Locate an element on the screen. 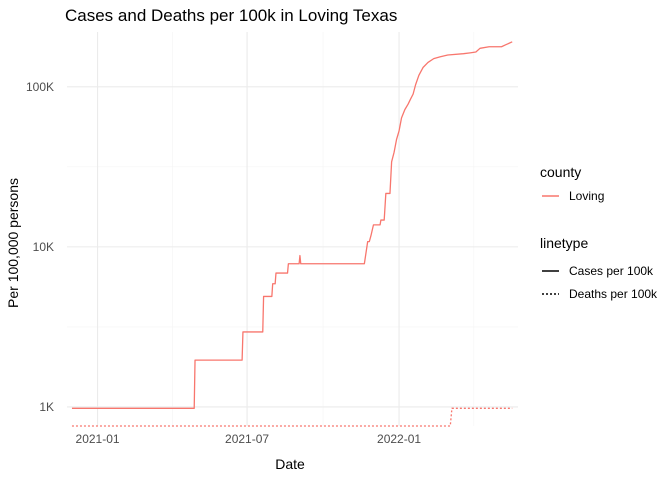 This screenshot has height=480, width=672. x-tick-label: 2021-07 is located at coordinates (247, 439).